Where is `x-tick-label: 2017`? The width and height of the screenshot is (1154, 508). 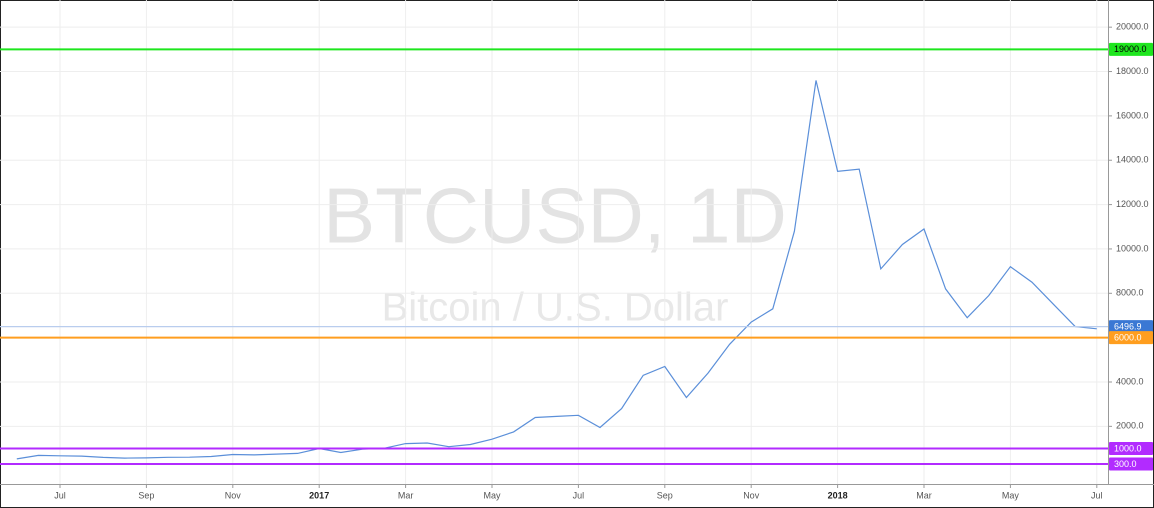
x-tick-label: 2017 is located at coordinates (319, 495).